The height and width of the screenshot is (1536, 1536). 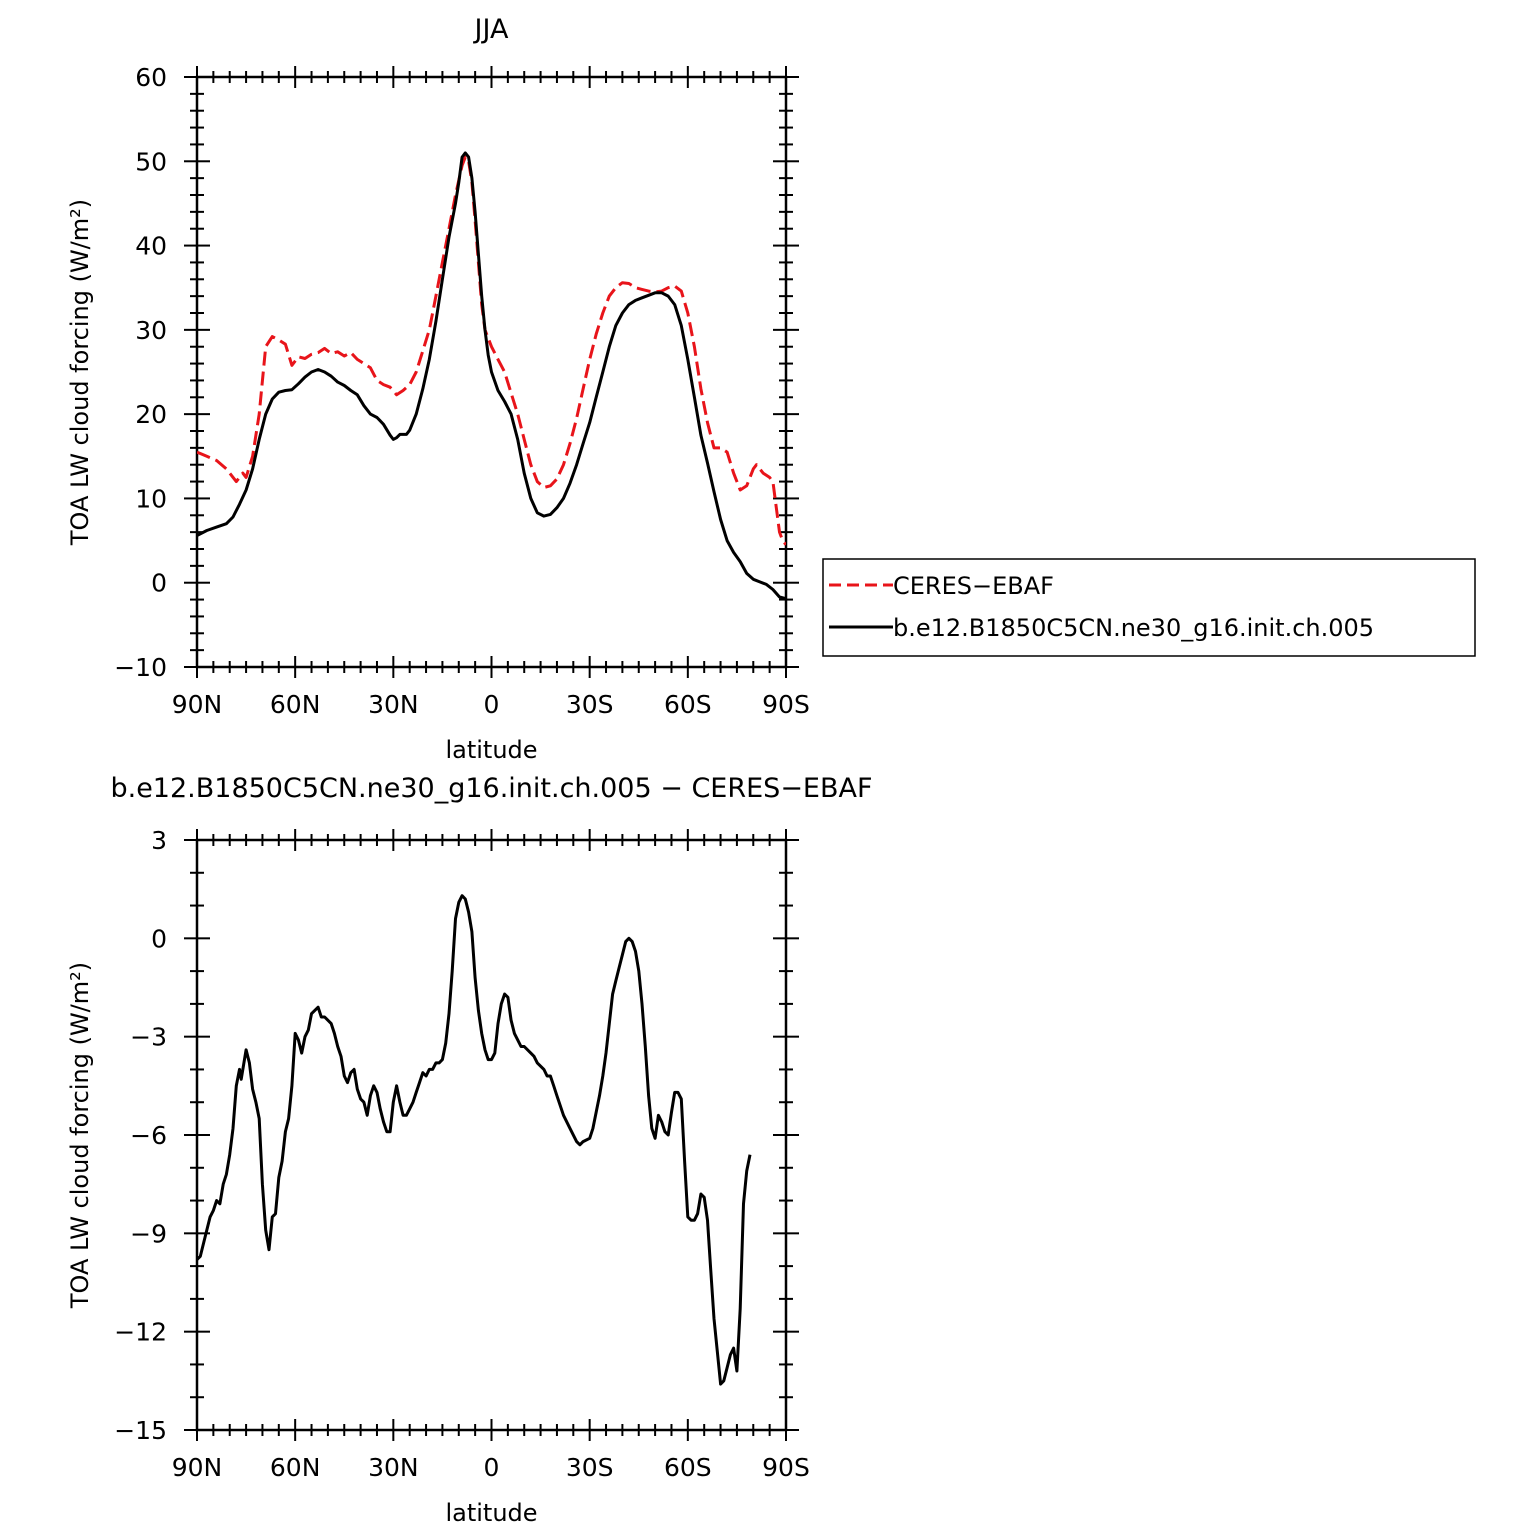 I want to click on y-tick-label: −10, so click(x=140, y=667).